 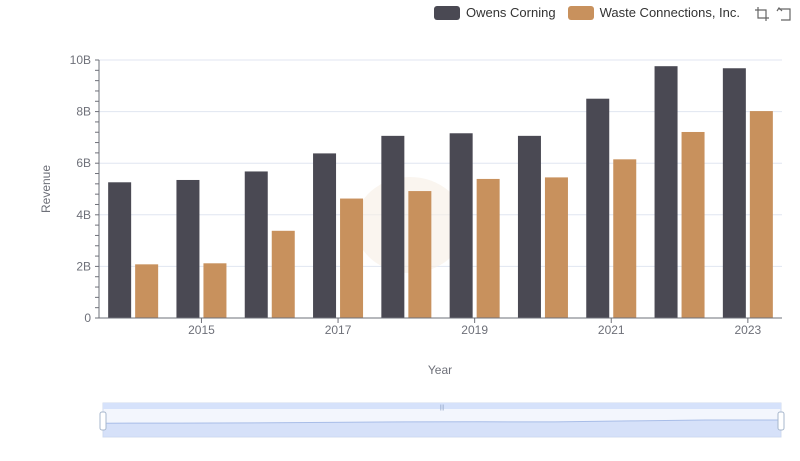 I want to click on toolbox, so click(x=773, y=14).